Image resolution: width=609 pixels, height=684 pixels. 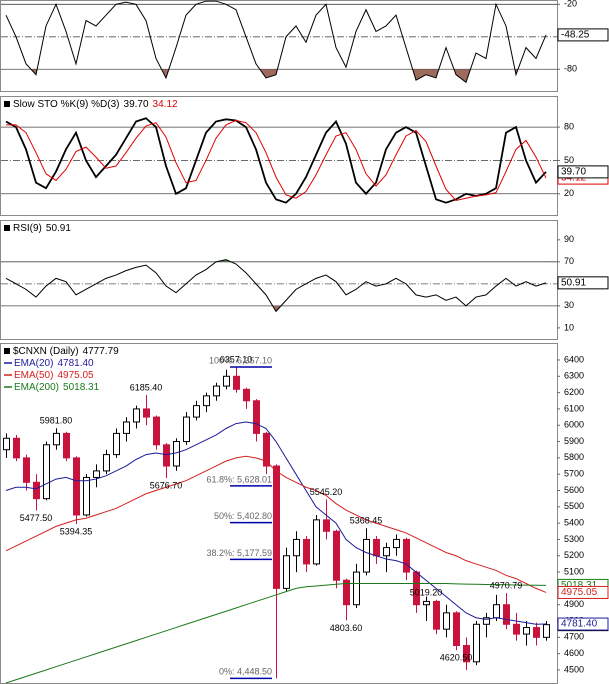 What do you see at coordinates (236, 359) in the screenshot?
I see `price-annotation: 6357.10` at bounding box center [236, 359].